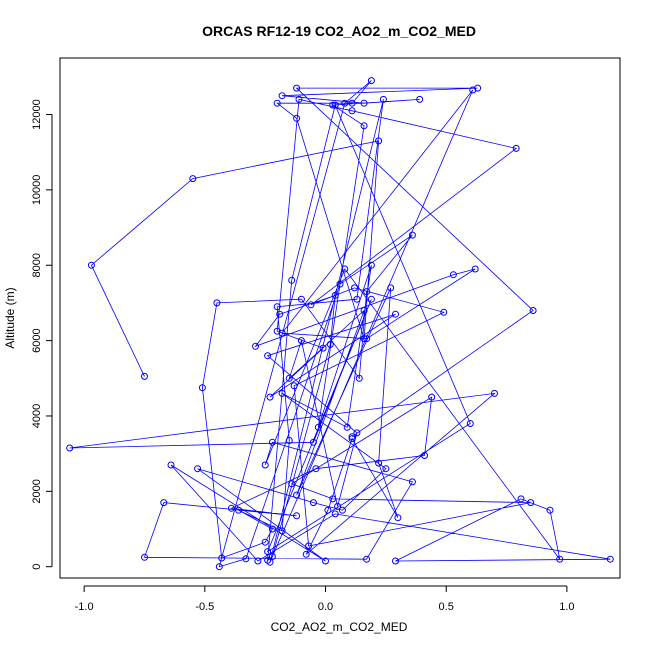 The height and width of the screenshot is (655, 650). I want to click on chart-title: ORCAS RF12-19 CO2_AO2_m_CO2_MED, so click(339, 31).